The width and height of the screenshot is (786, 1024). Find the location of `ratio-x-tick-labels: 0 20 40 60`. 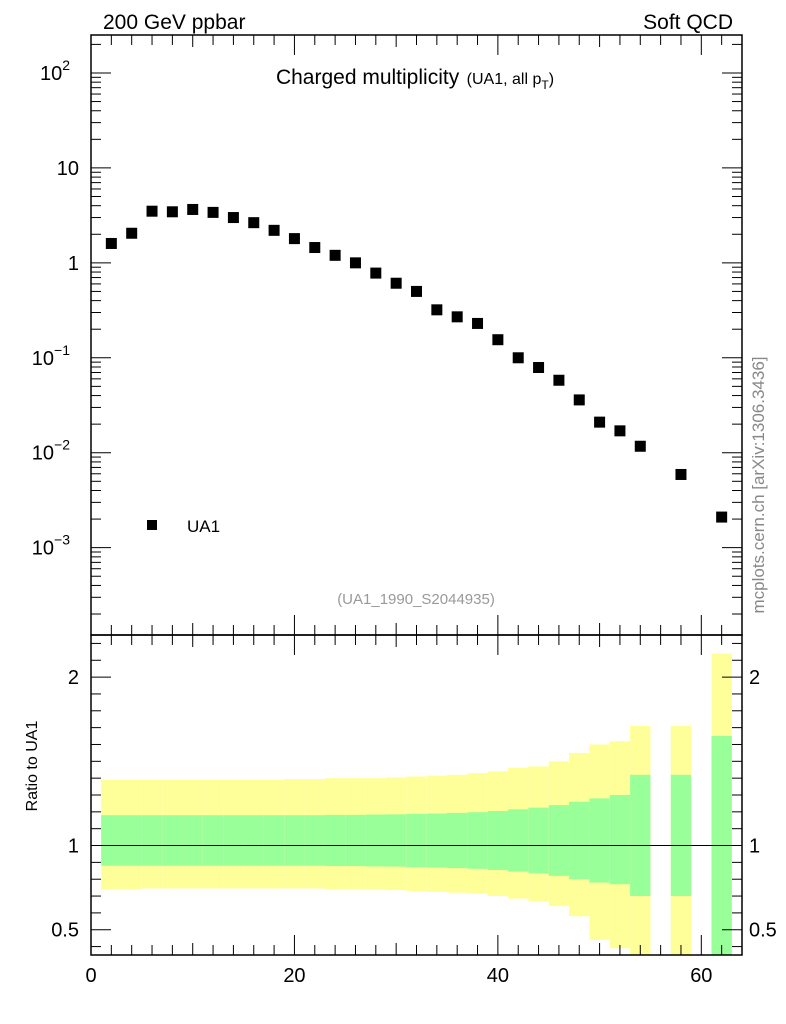

ratio-x-tick-labels: 0 20 40 60 is located at coordinates (398, 976).